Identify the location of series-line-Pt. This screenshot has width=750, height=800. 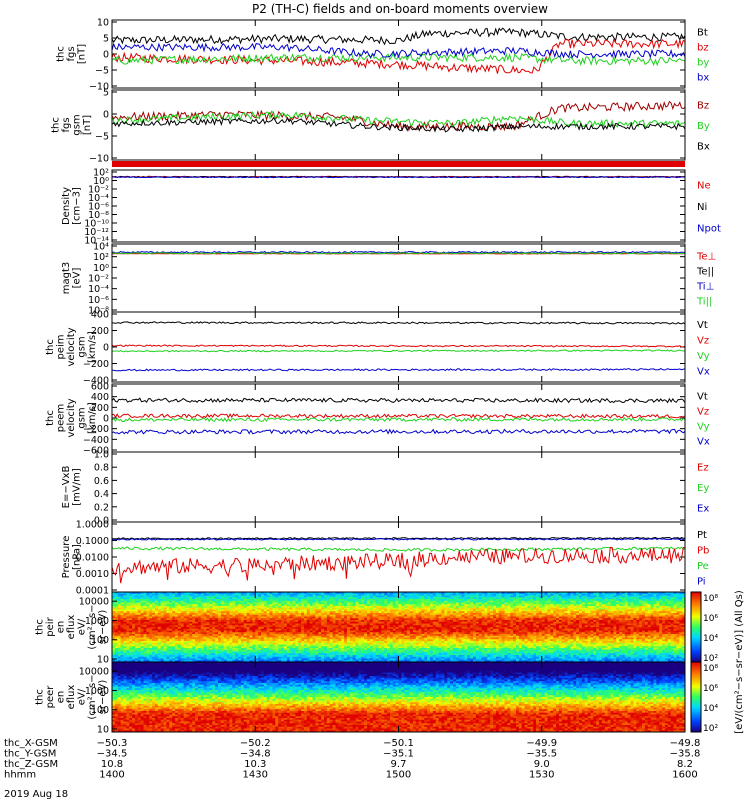
(398, 538).